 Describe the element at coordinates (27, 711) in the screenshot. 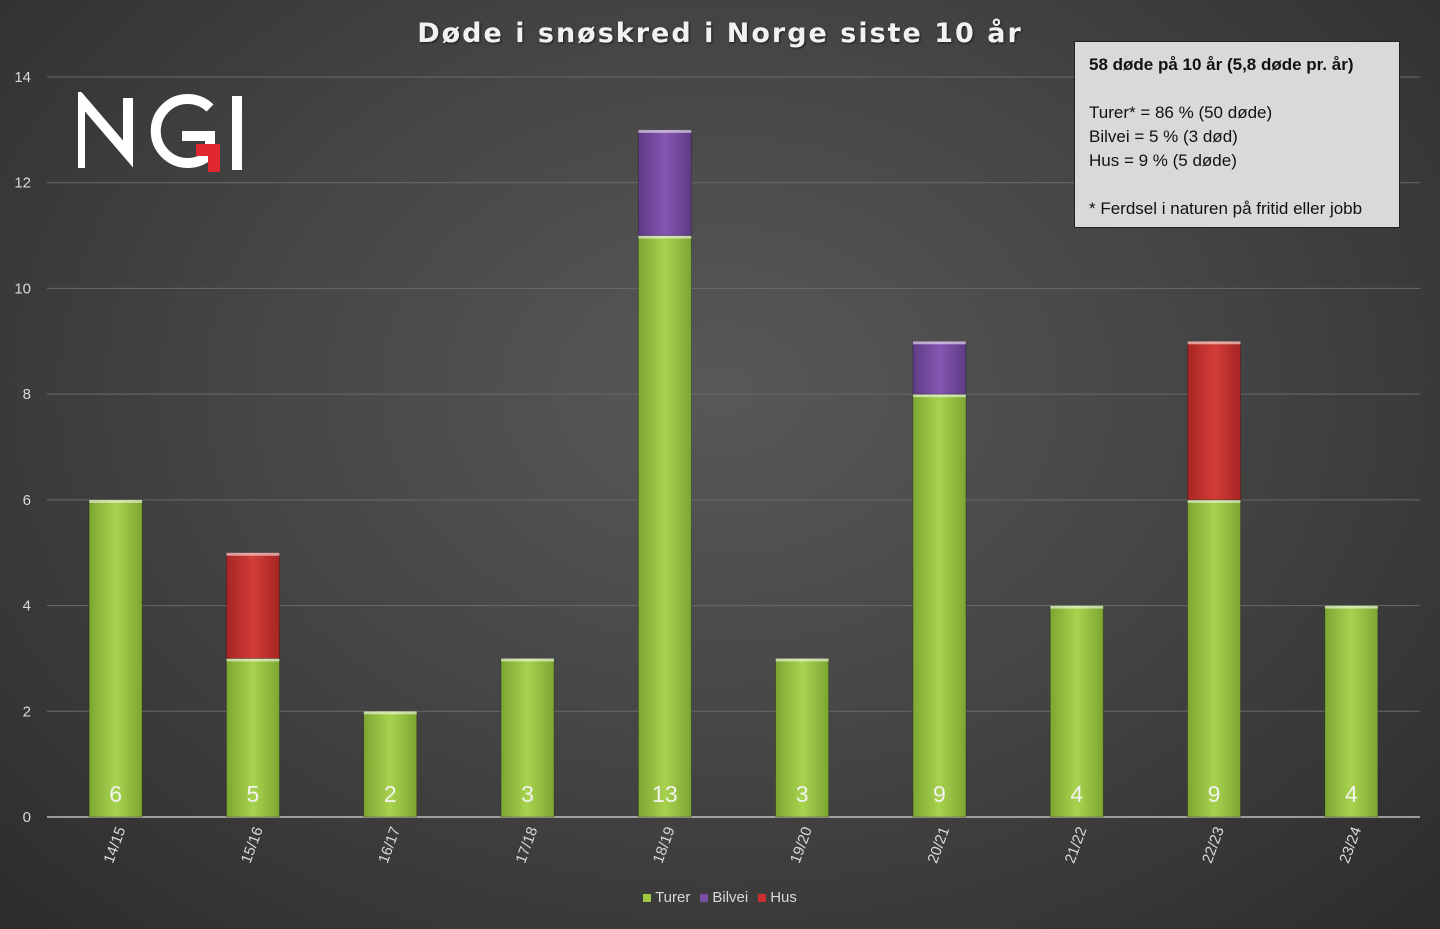

I see `y-tick-label: 2` at that location.